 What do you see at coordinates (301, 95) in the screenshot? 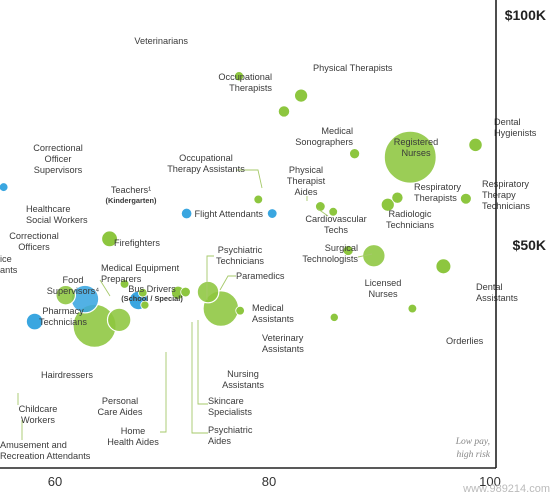
I see `bubble-physical-therapists` at bounding box center [301, 95].